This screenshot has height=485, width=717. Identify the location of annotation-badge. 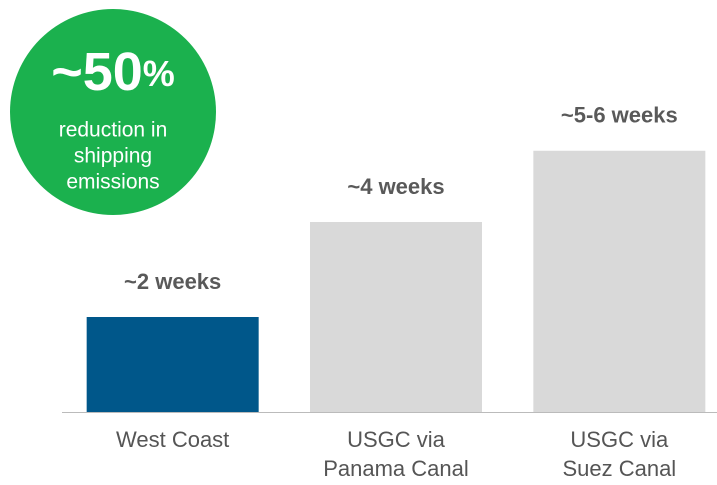
(113, 112).